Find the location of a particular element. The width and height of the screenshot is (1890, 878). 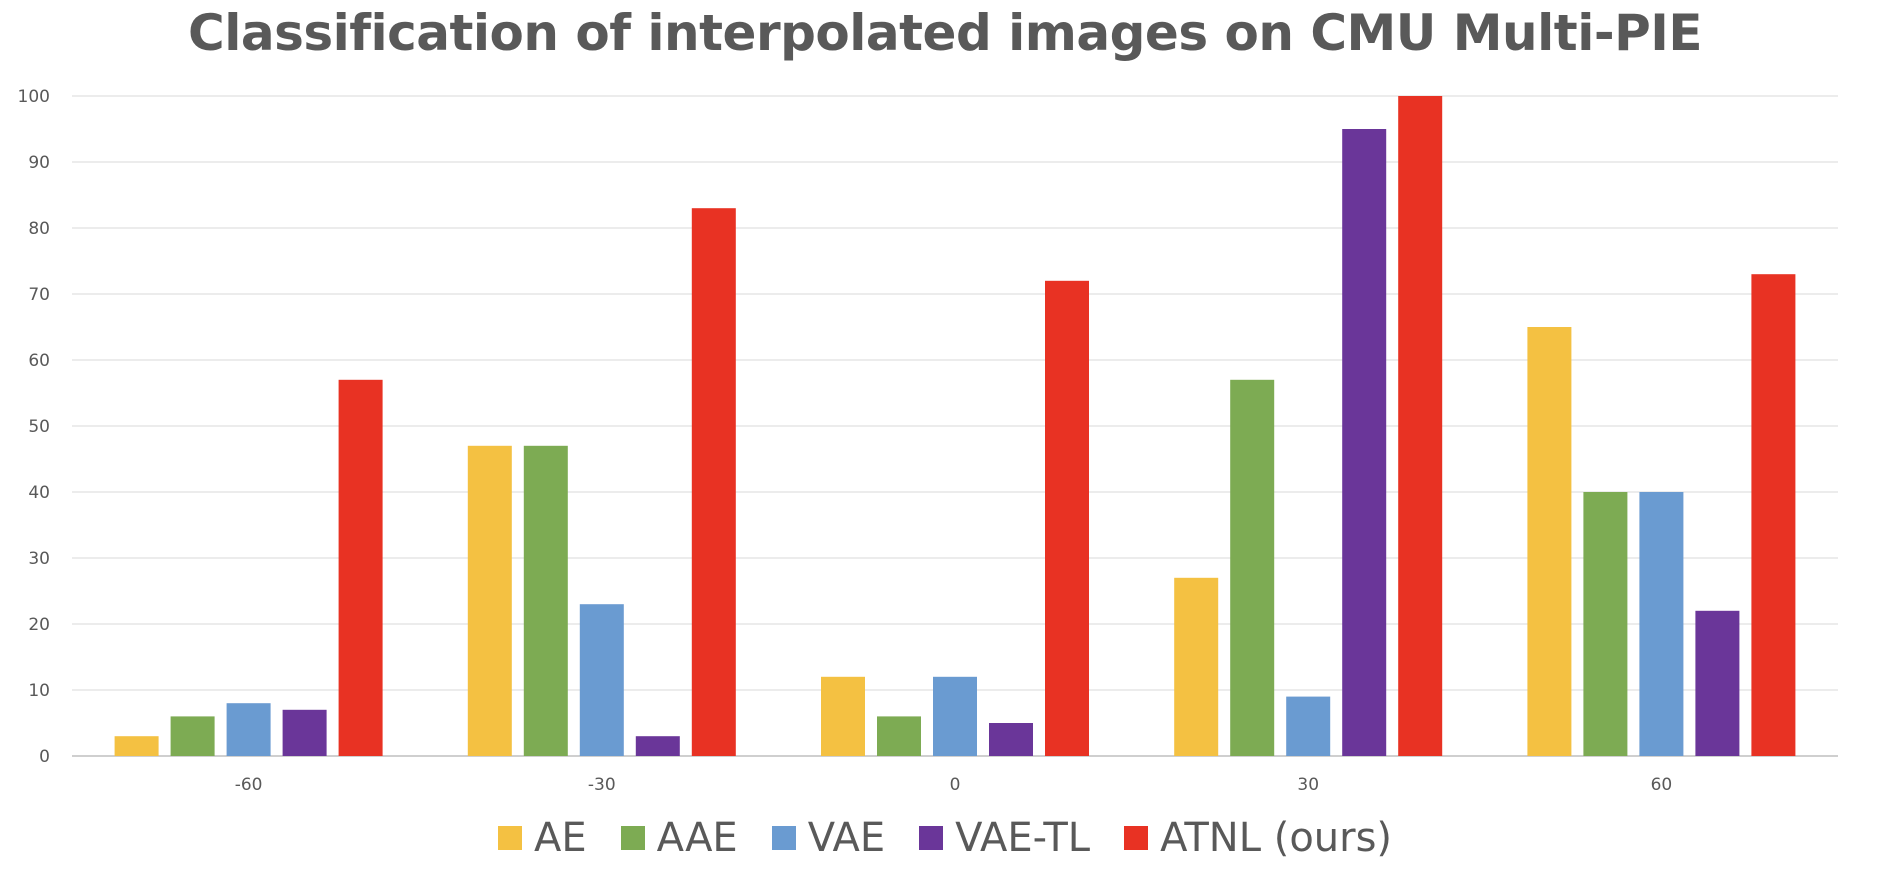

y-axis-ticks: 0 10 20 30 40 50 60 70 80 90 100 is located at coordinates (34, 427).